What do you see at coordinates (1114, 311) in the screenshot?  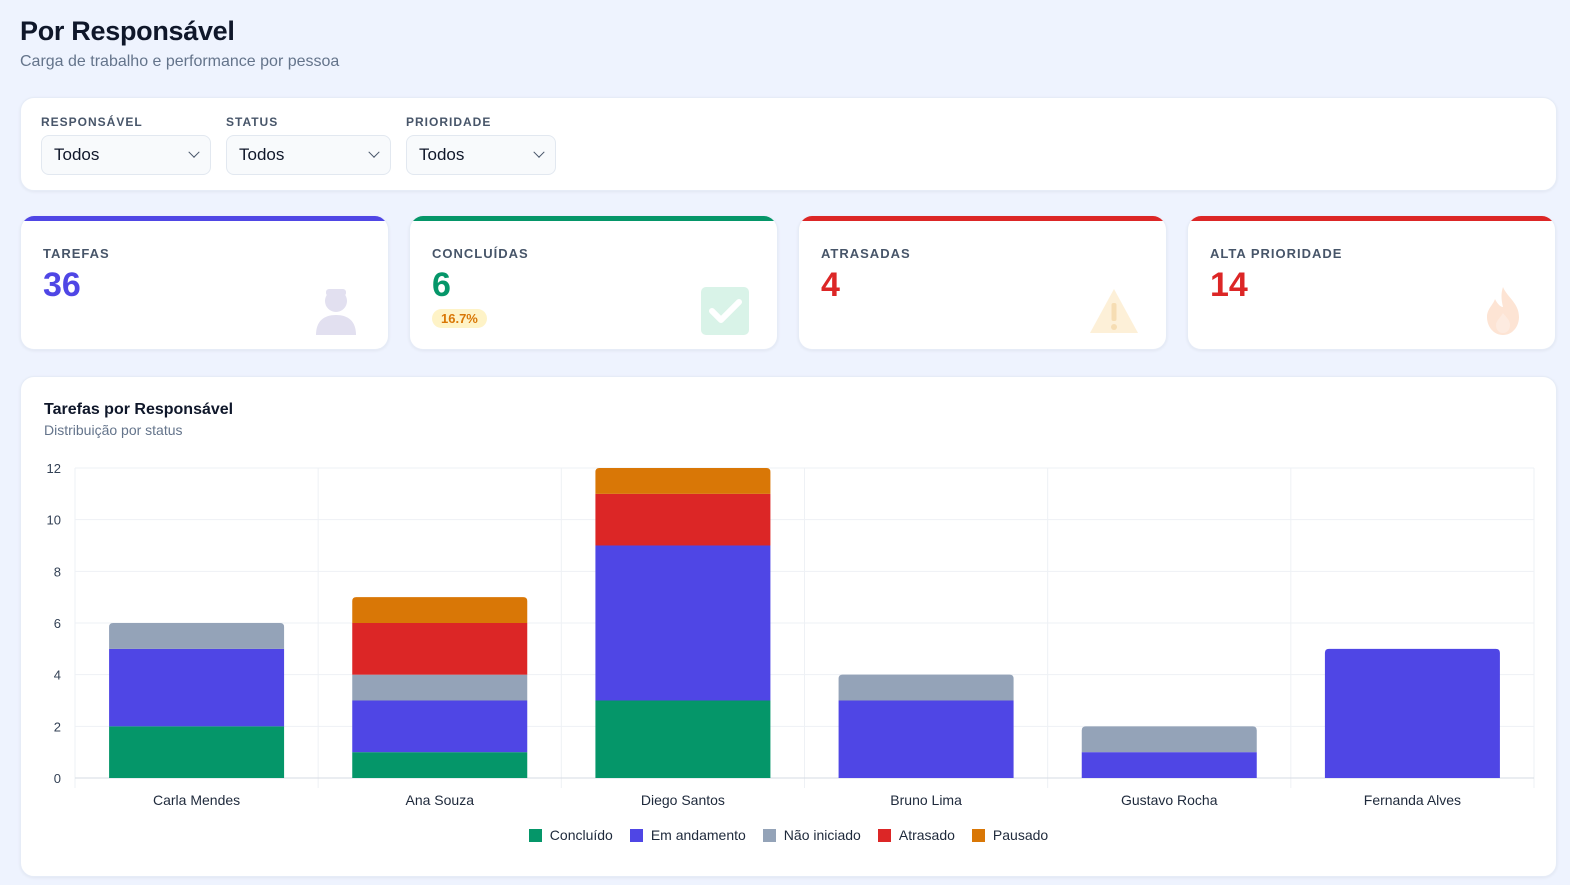 I see `warning-icon` at bounding box center [1114, 311].